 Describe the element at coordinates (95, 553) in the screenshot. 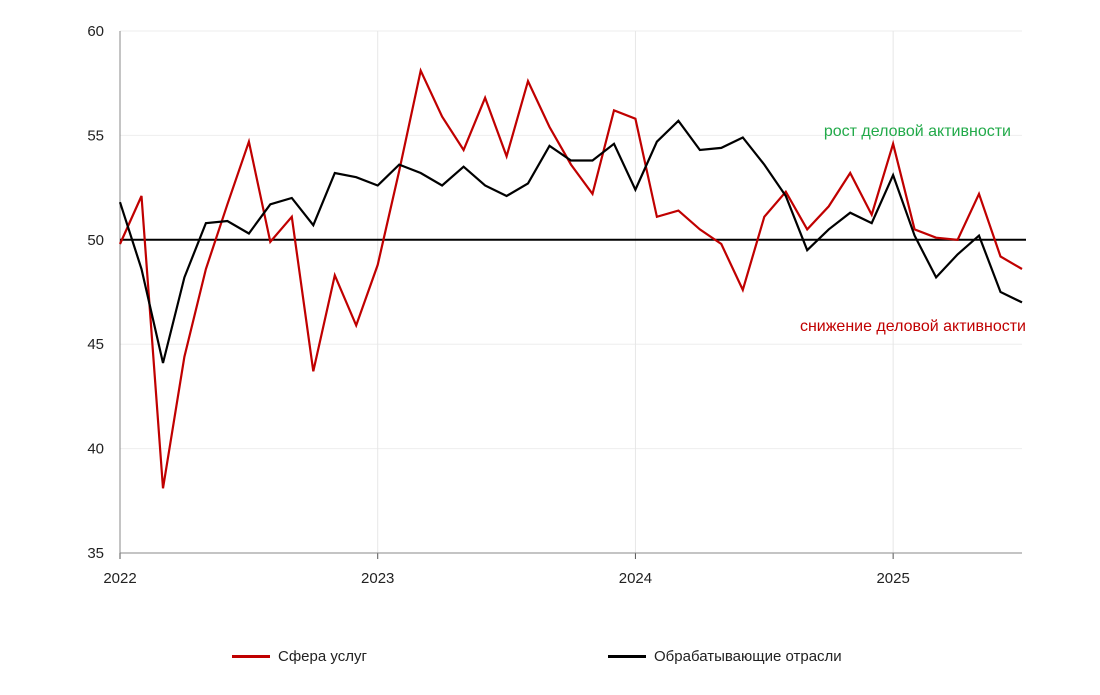

I see `y-tick-label: 35` at that location.